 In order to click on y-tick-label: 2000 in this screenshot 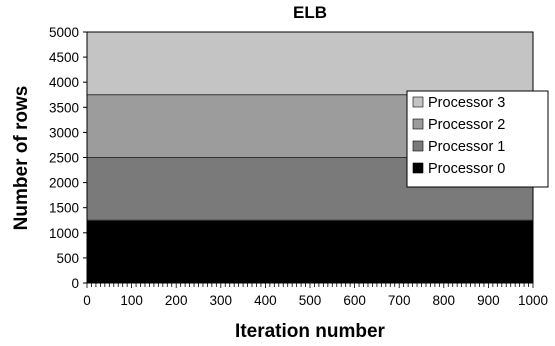, I will do `click(64, 183)`.